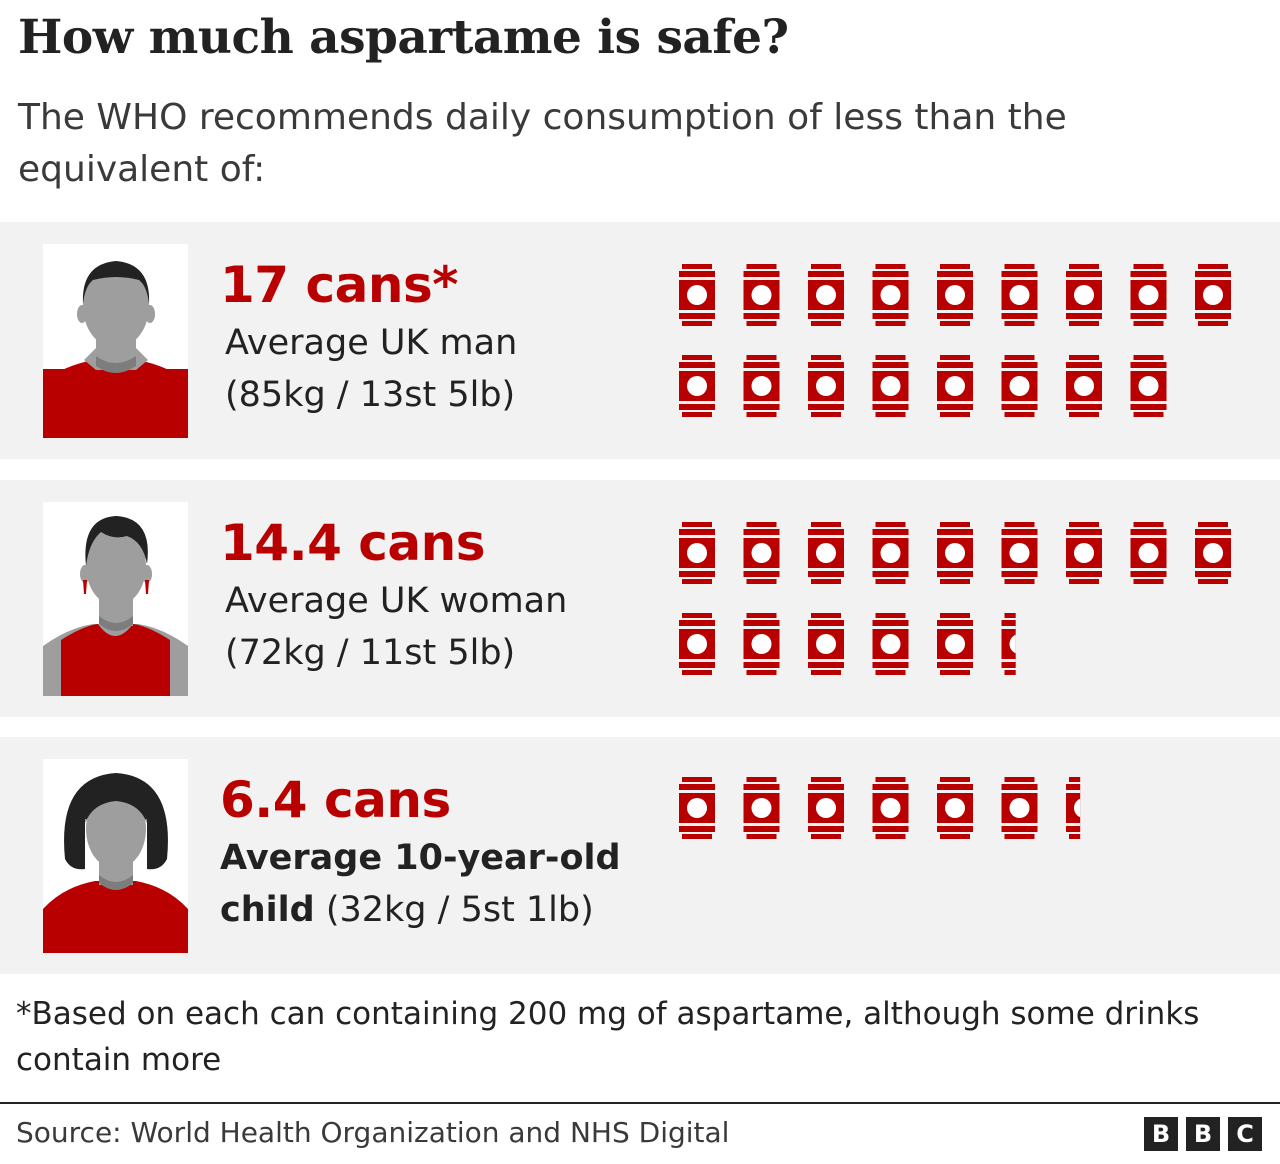 Image resolution: width=1280 pixels, height=1164 pixels. I want to click on man-avatar-icon, so click(115, 341).